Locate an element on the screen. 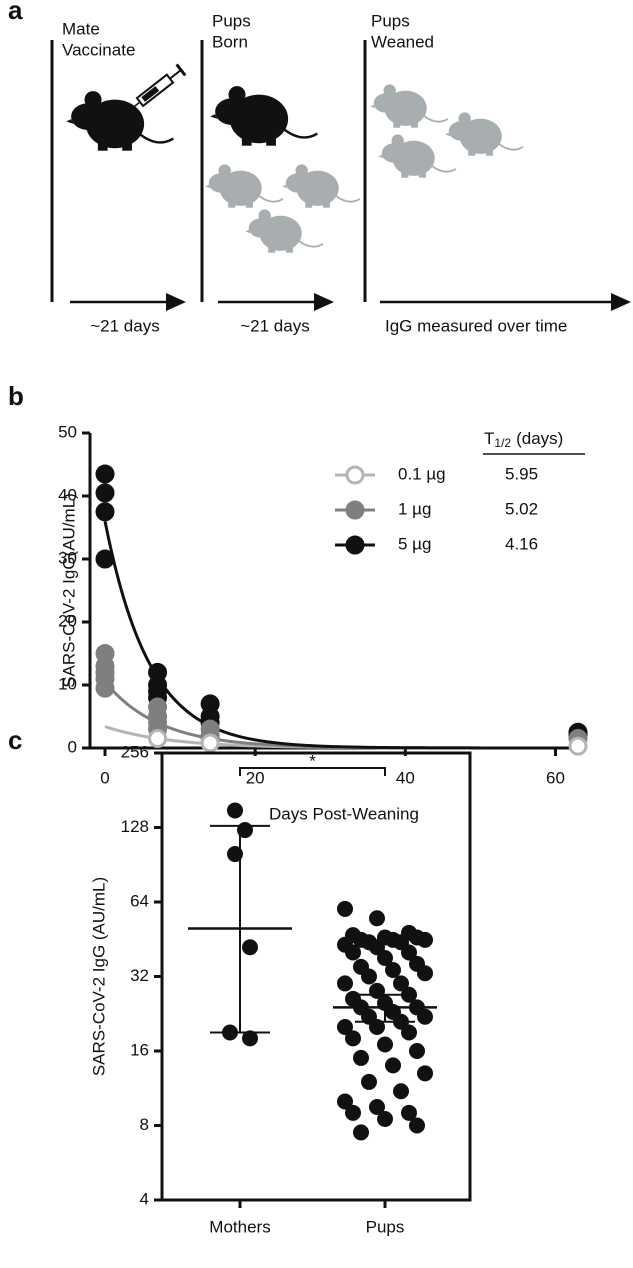 This screenshot has height=1268, width=633. y-axis-title: SARS-CoV-2 IgG(AU/mL) is located at coordinates (68, 590).